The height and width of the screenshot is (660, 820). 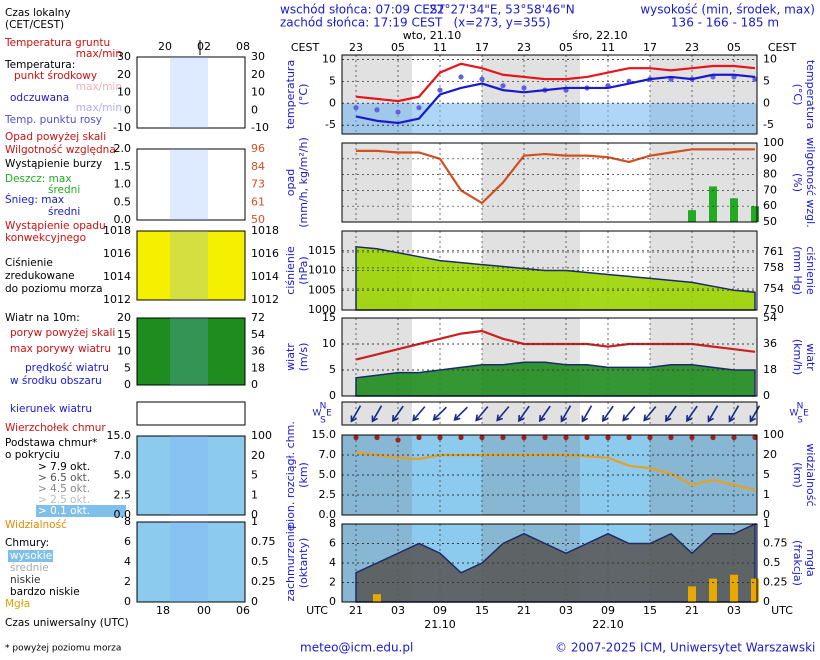 I want to click on legend-text: > 2.5 okt., so click(x=64, y=500).